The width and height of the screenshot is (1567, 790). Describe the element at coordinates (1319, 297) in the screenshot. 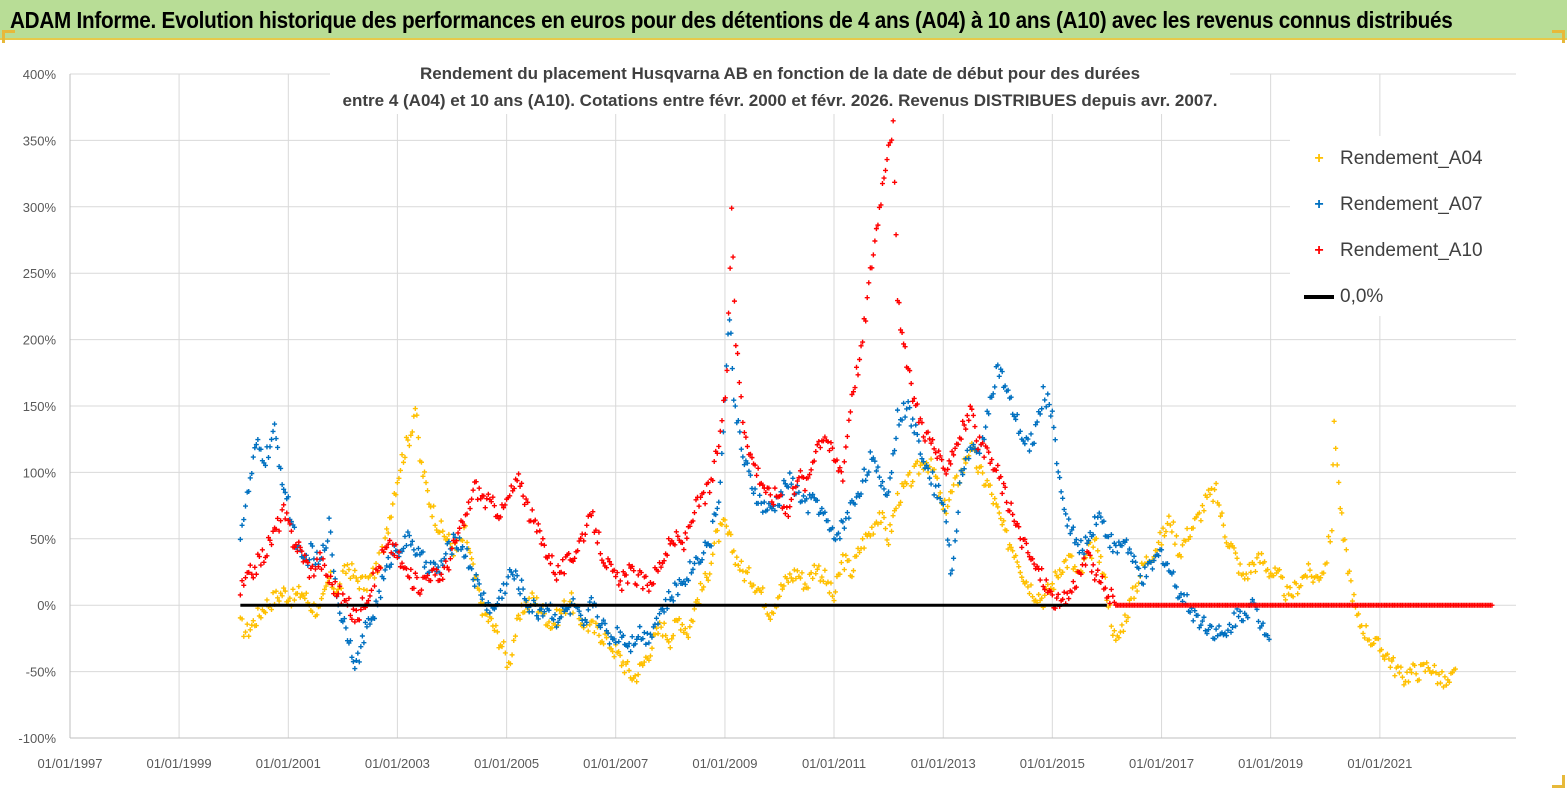

I see `legend-line-zero` at that location.